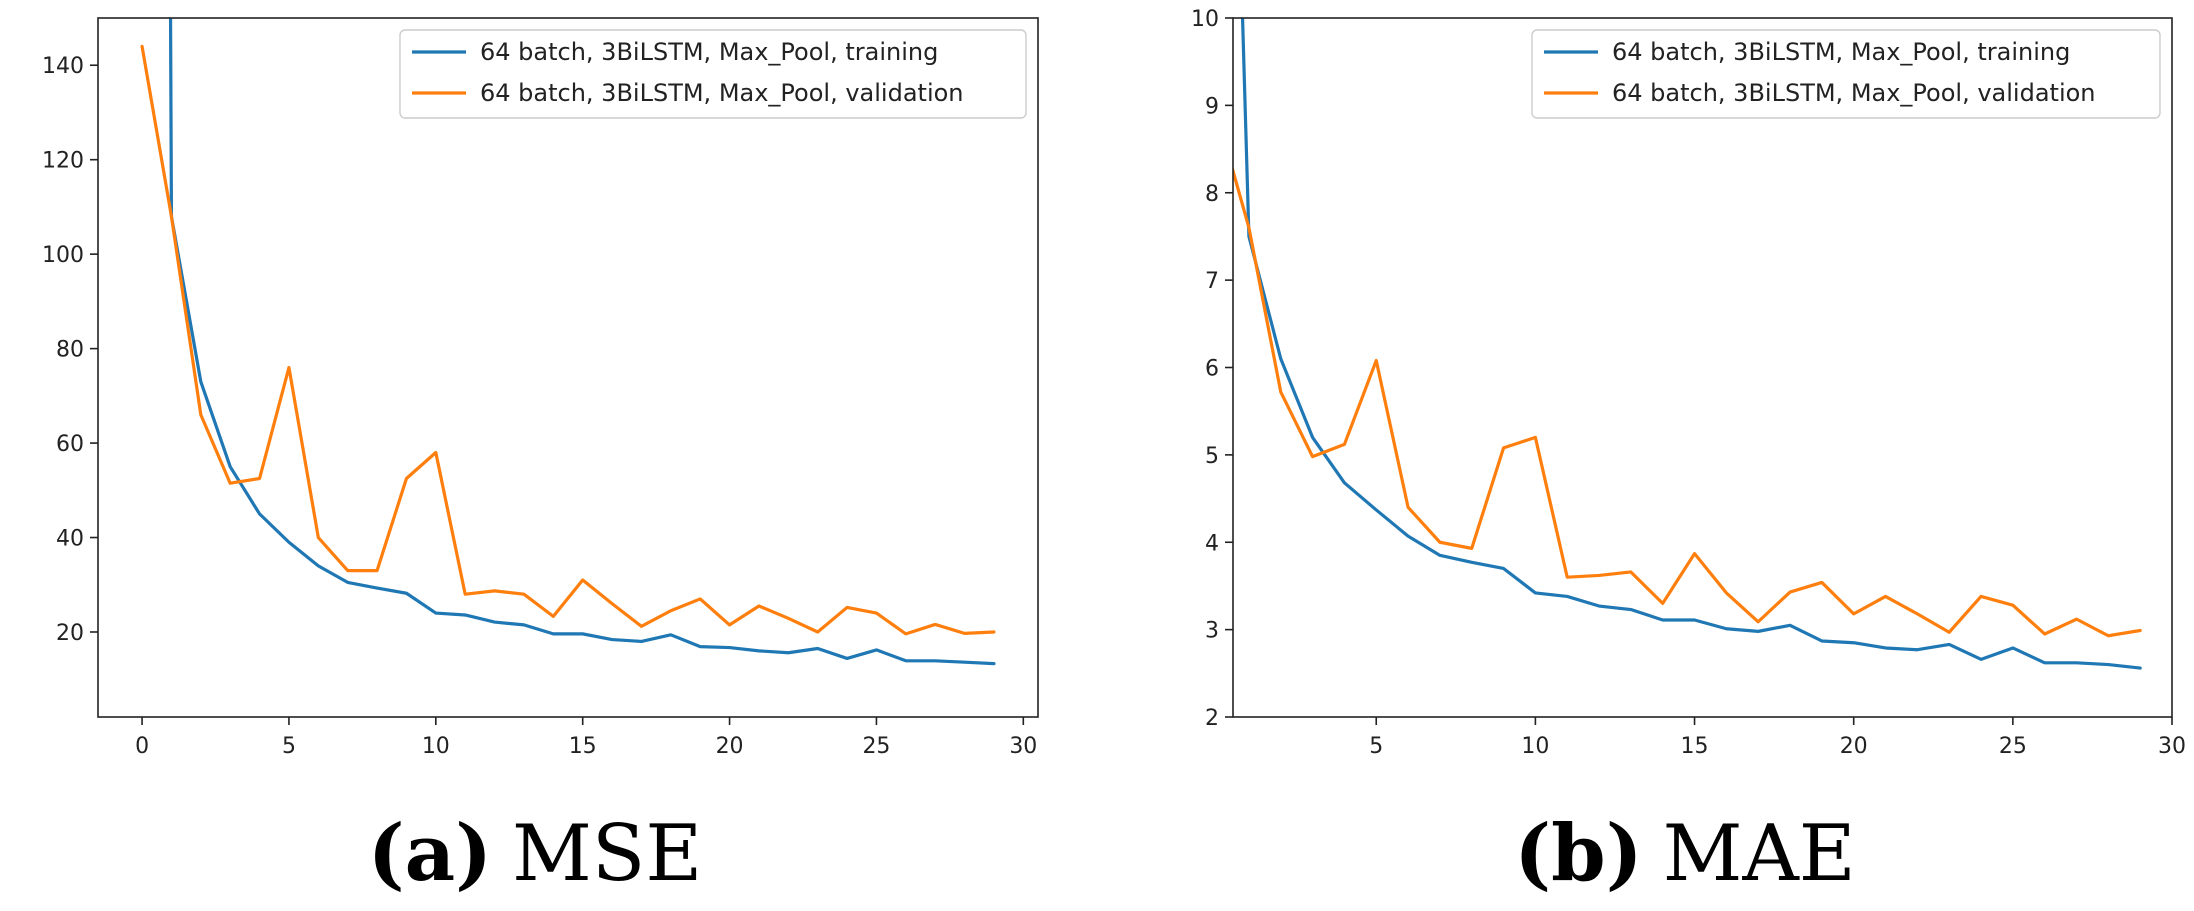 The image size is (2194, 911). Describe the element at coordinates (142, 746) in the screenshot. I see `mse-x-tick-label: 0` at that location.